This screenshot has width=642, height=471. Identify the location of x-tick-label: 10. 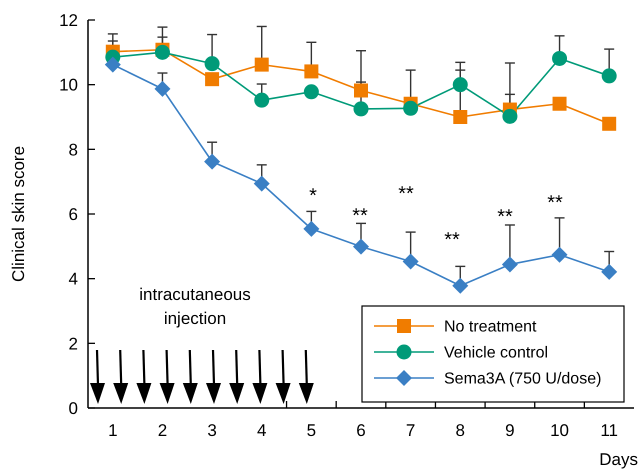
(560, 430).